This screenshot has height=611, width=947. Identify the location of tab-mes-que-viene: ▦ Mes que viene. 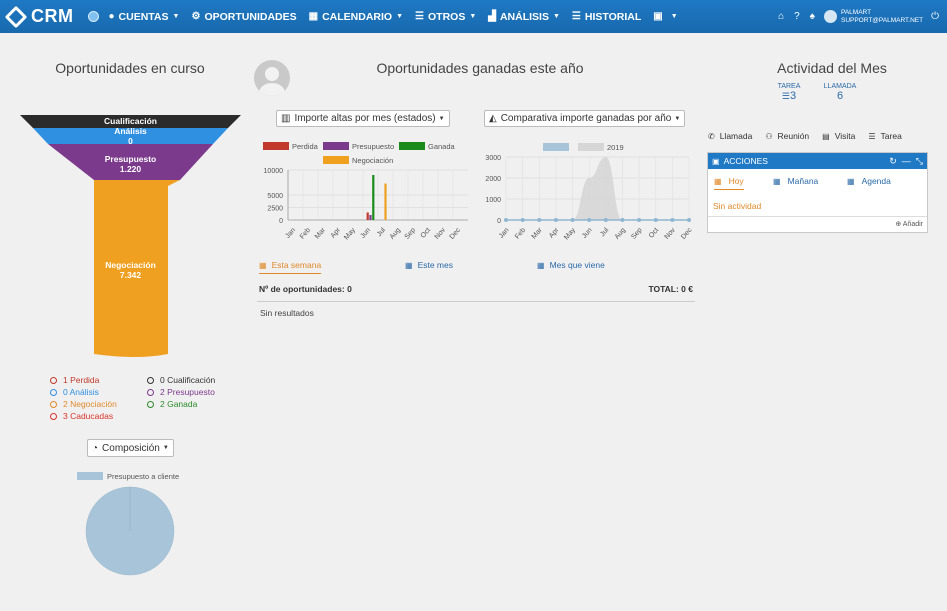
(571, 265).